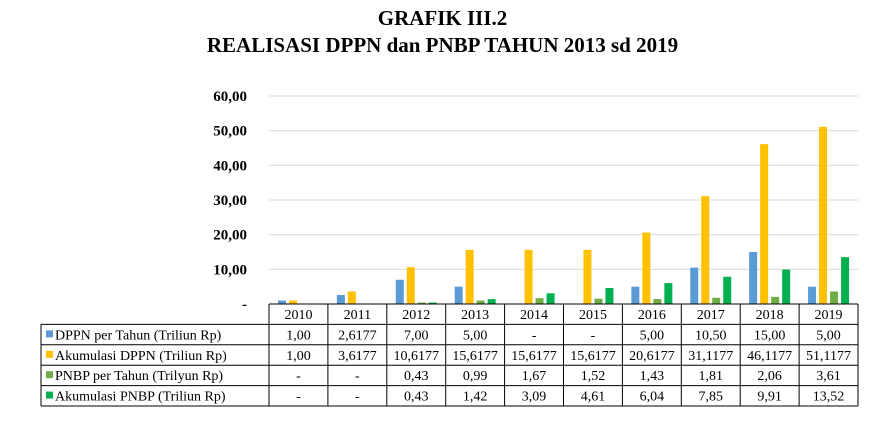  I want to click on data-label: 1,43, so click(652, 376).